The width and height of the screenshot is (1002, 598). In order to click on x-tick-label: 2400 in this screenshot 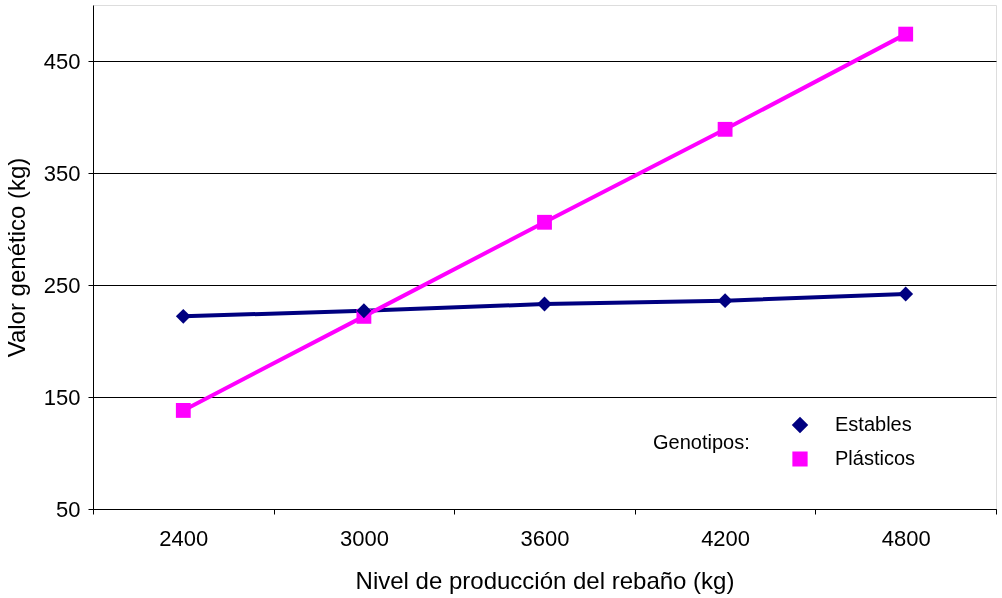, I will do `click(184, 538)`.